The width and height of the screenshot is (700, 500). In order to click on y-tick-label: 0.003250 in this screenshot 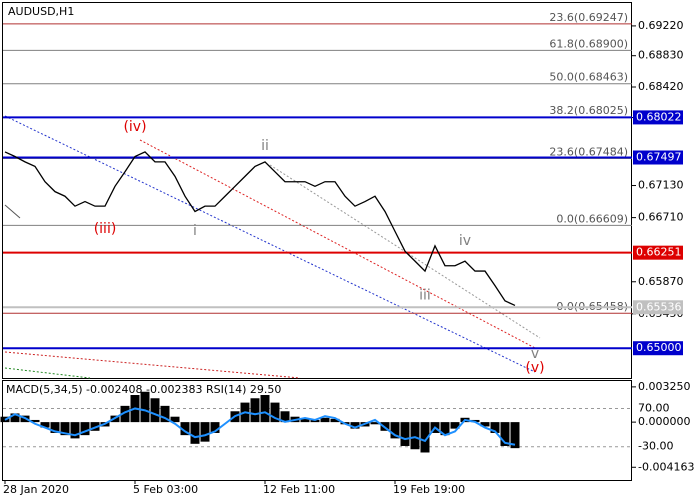, I will do `click(664, 386)`.